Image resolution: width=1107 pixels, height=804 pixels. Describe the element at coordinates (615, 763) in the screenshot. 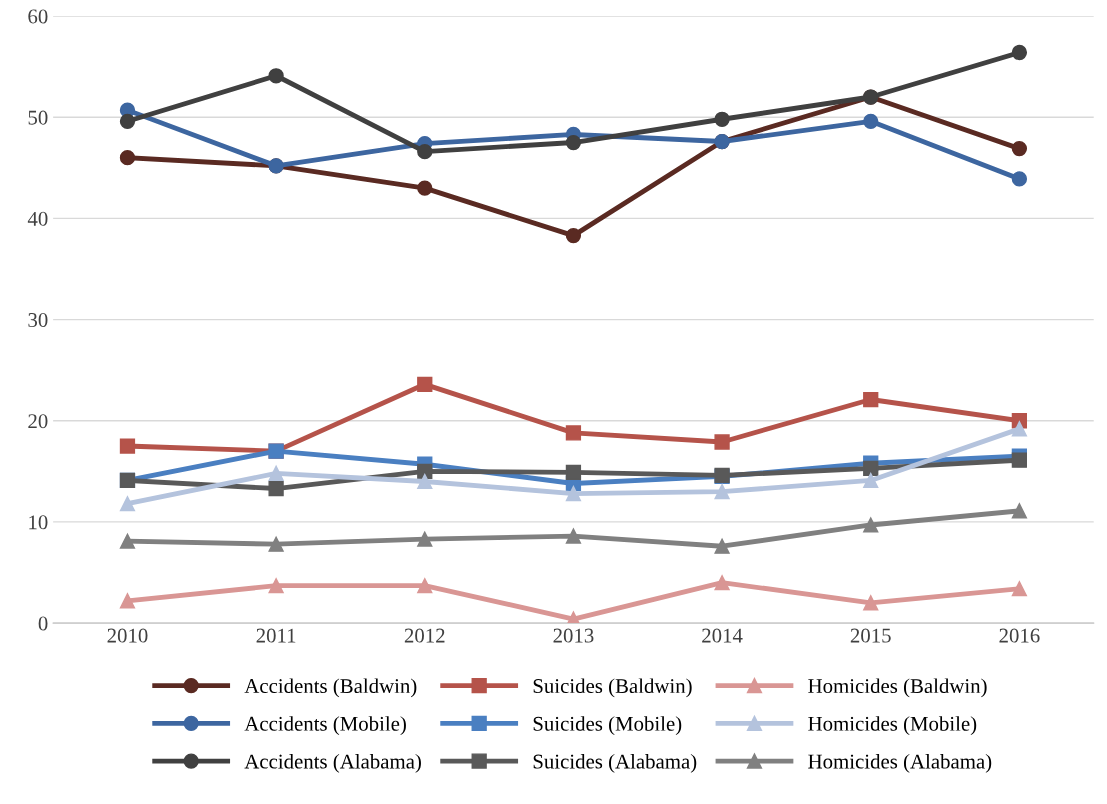

I see `legend-label: Suicides (Alabama)` at that location.